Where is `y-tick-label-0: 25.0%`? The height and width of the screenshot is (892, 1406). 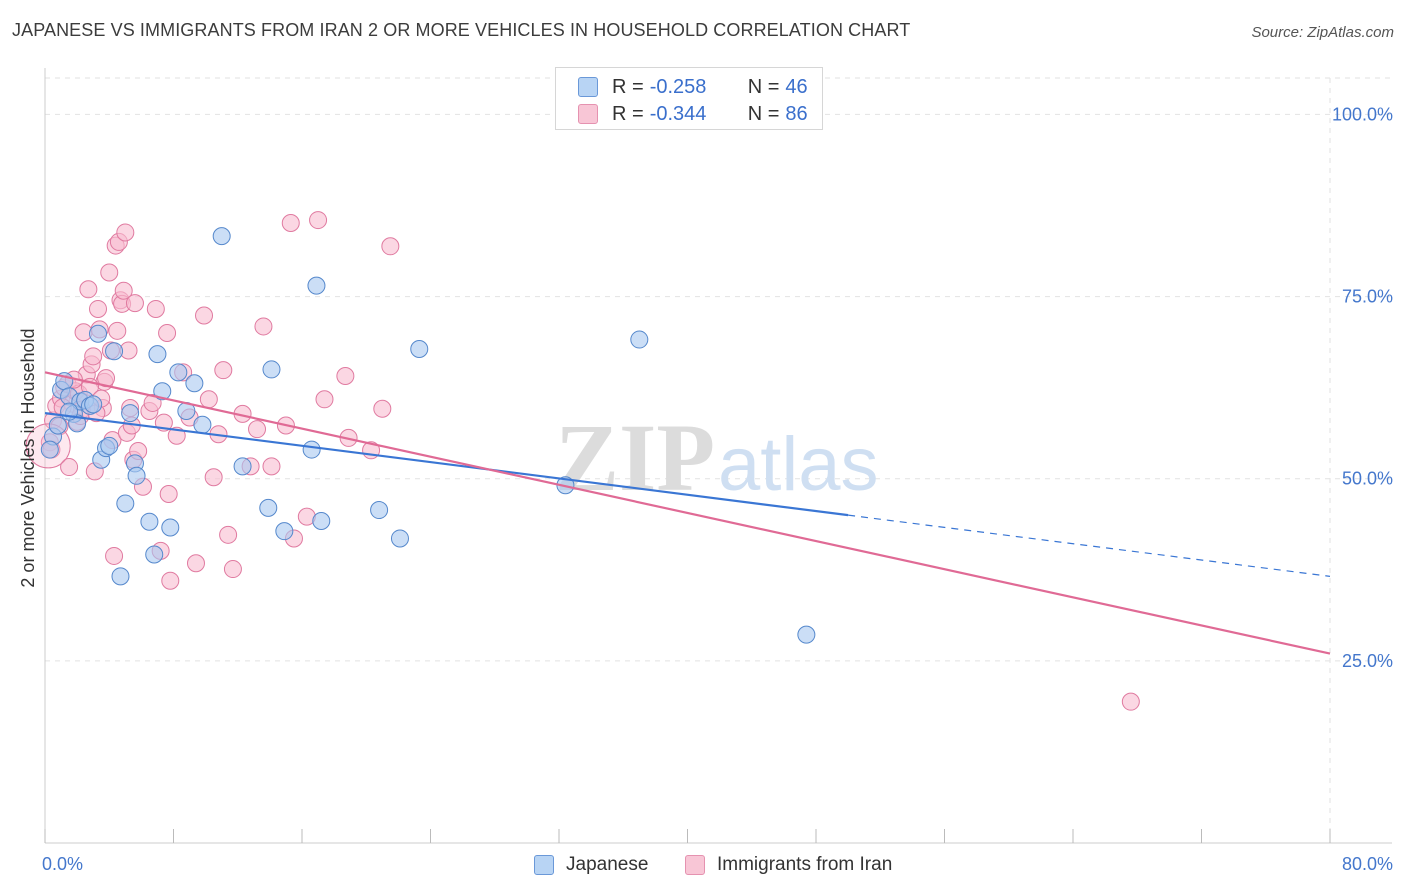 y-tick-label-0: 25.0% is located at coordinates (1367, 661).